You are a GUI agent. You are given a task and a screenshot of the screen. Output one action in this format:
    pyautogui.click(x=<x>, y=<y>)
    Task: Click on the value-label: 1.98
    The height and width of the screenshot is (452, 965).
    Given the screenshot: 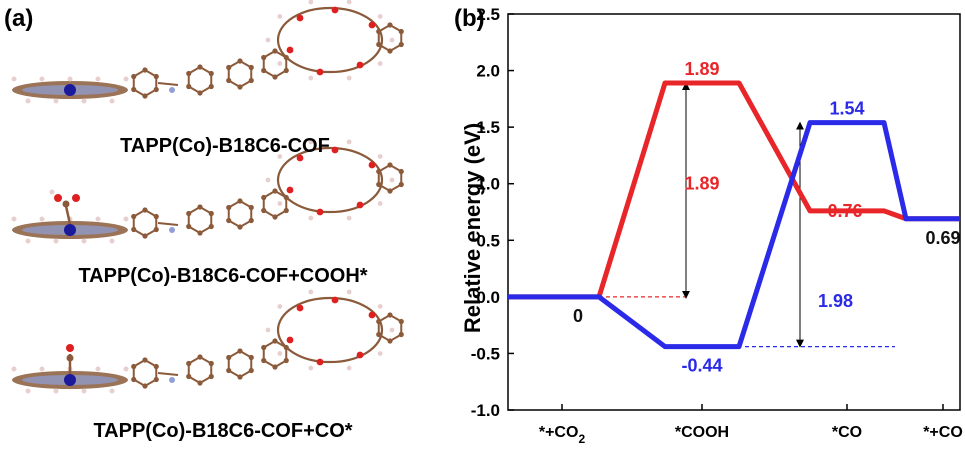 What is the action you would take?
    pyautogui.click(x=835, y=301)
    